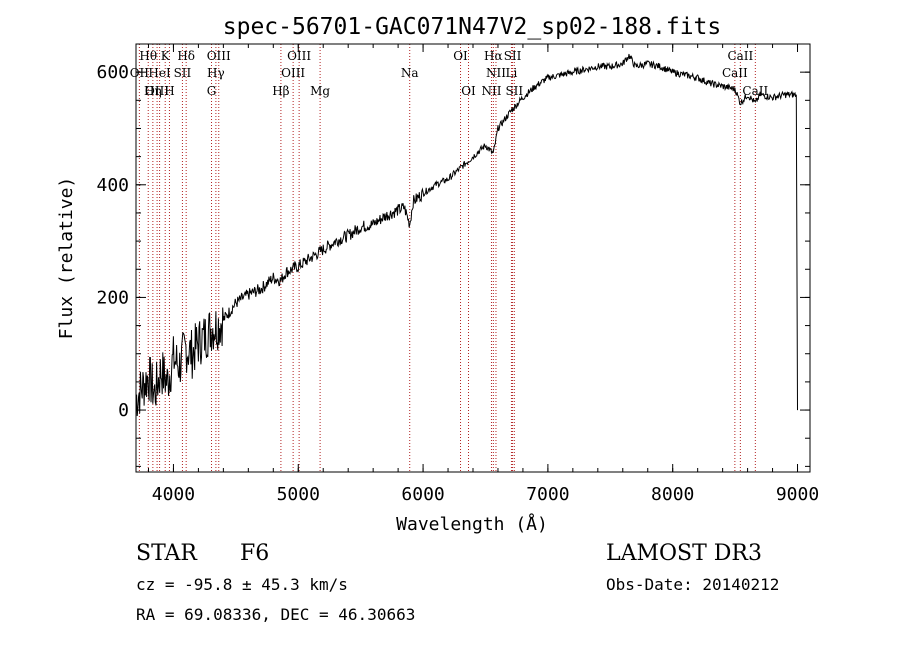 The image size is (900, 649). Describe the element at coordinates (410, 73) in the screenshot. I see `line-label: Na` at that location.